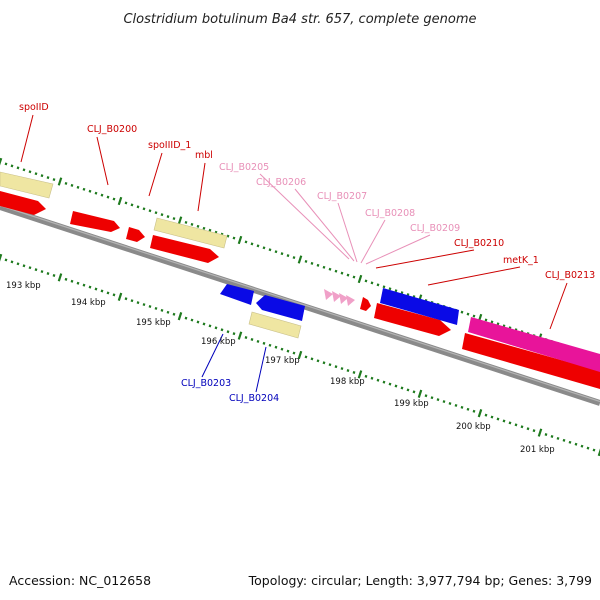  What do you see at coordinates (206, 383) in the screenshot?
I see `gene-label: CLJ_B0203` at bounding box center [206, 383].